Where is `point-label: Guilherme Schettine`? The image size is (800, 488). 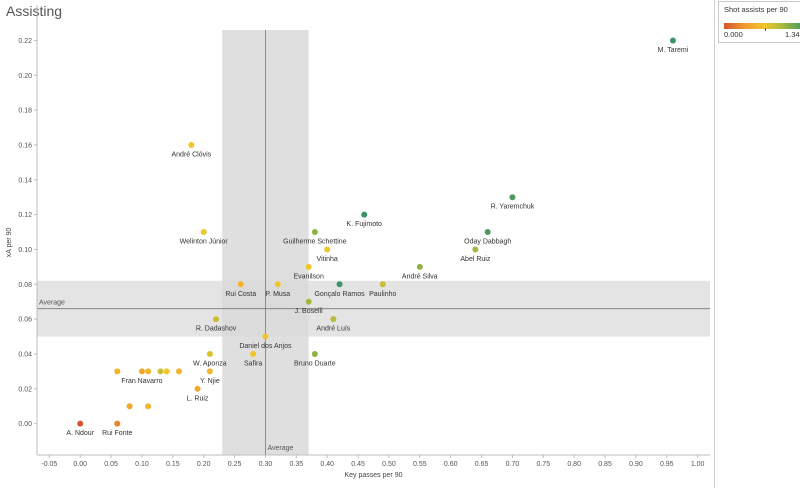
point-label: Guilherme Schettine is located at coordinates (315, 242).